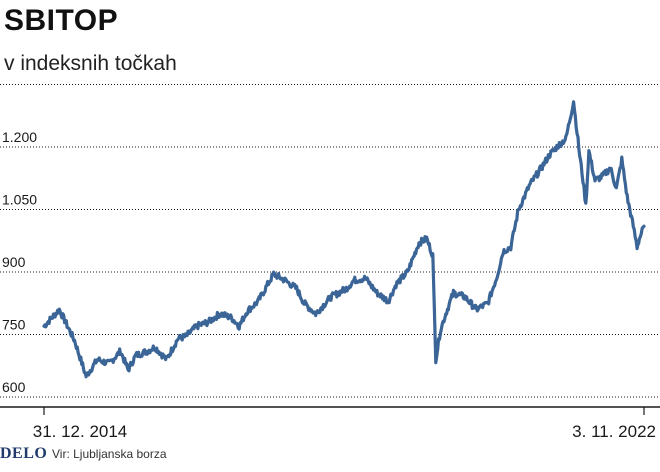  I want to click on y-tick-label: 900, so click(14, 262).